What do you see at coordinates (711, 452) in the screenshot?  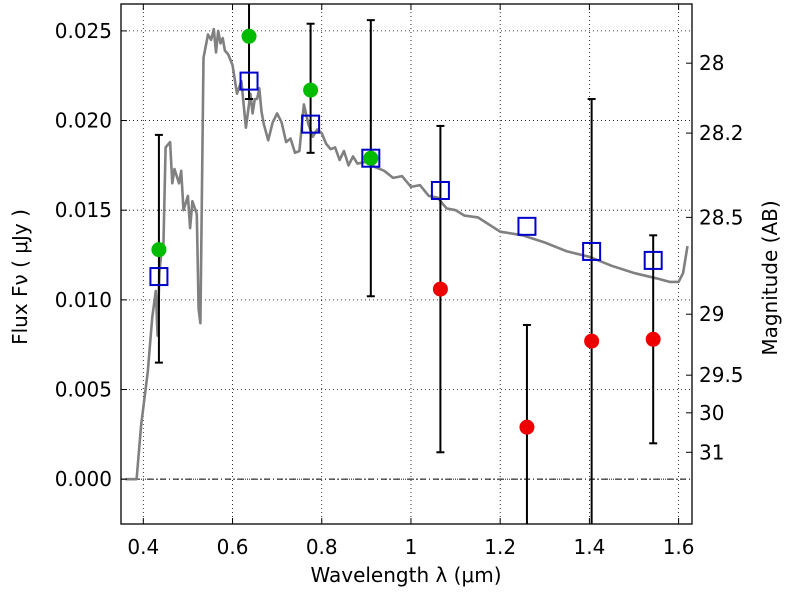 I see `right-tick-label: 31` at bounding box center [711, 452].